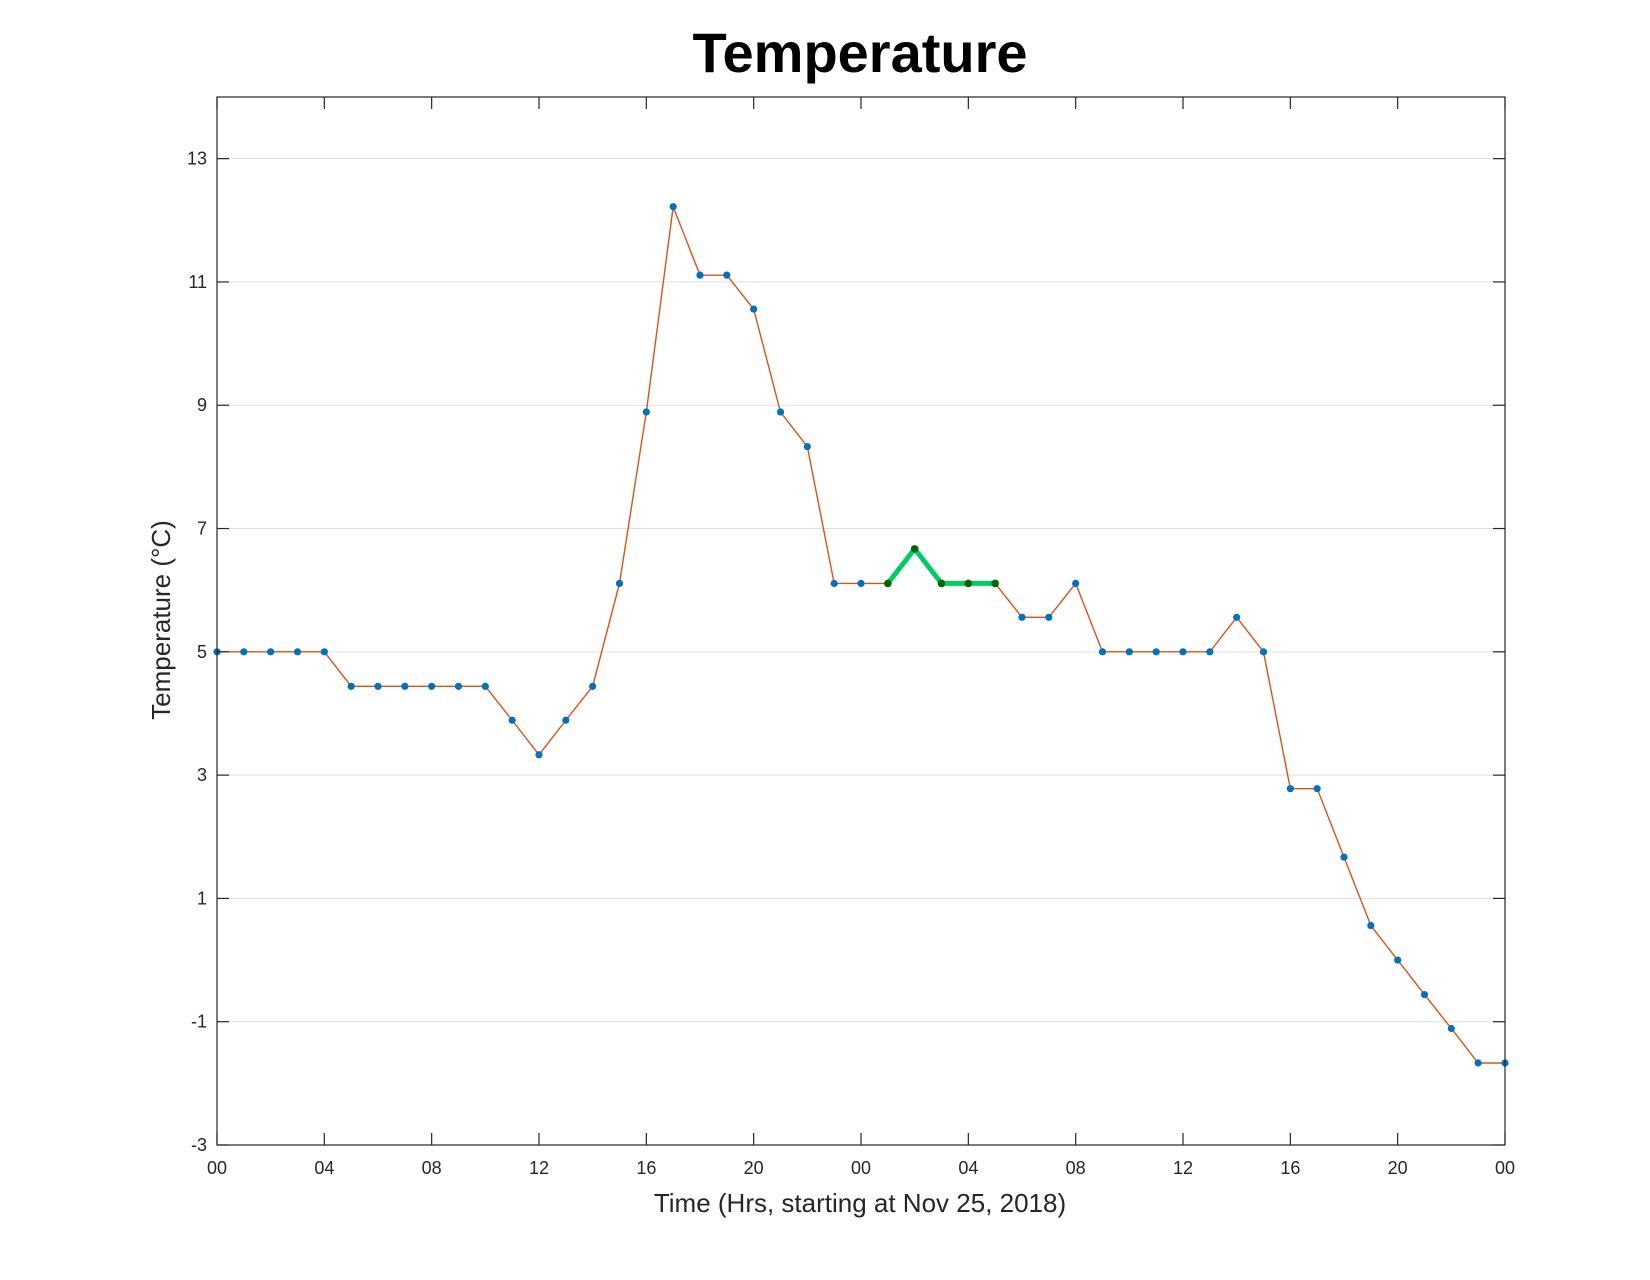 This screenshot has height=1280, width=1650. What do you see at coordinates (859, 52) in the screenshot?
I see `chart-title: Temperature` at bounding box center [859, 52].